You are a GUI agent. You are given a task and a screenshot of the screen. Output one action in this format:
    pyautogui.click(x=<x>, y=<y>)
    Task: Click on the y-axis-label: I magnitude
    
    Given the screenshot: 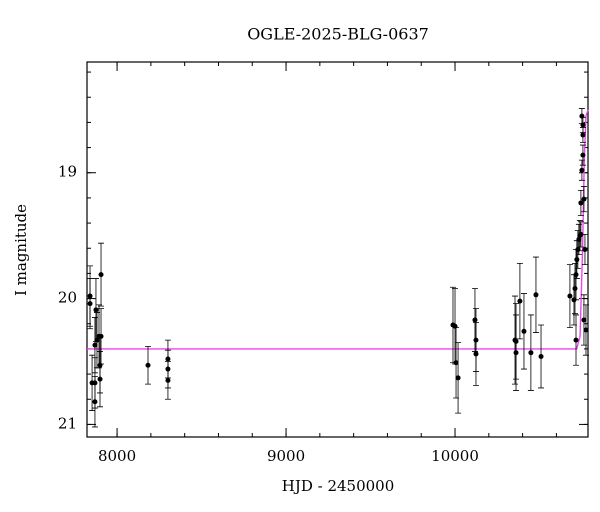 What is the action you would take?
    pyautogui.click(x=21, y=250)
    